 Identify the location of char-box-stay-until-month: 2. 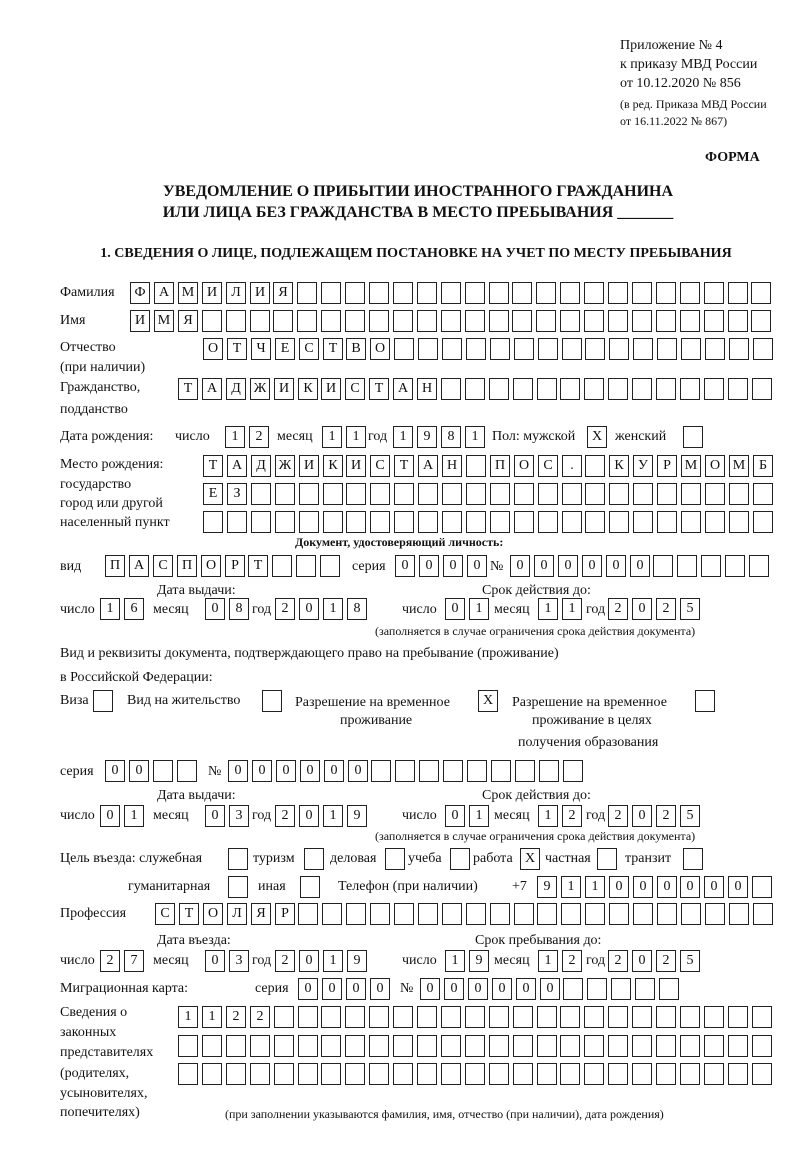
(572, 961).